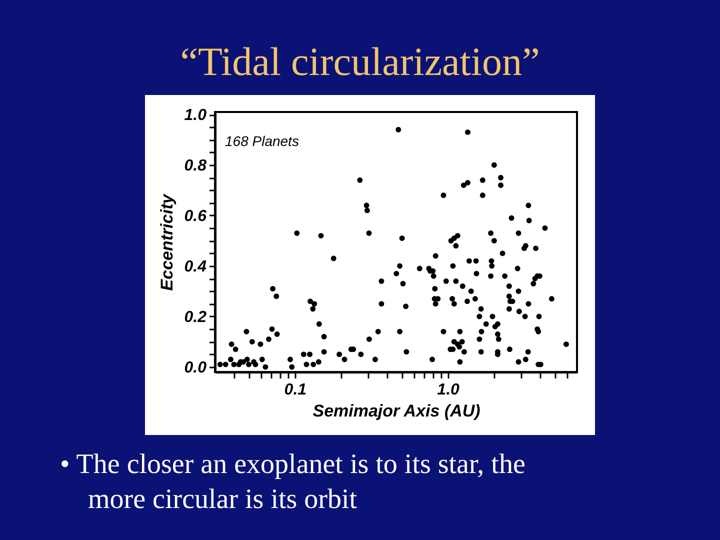  I want to click on x-tick-label: 0.1, so click(295, 390).